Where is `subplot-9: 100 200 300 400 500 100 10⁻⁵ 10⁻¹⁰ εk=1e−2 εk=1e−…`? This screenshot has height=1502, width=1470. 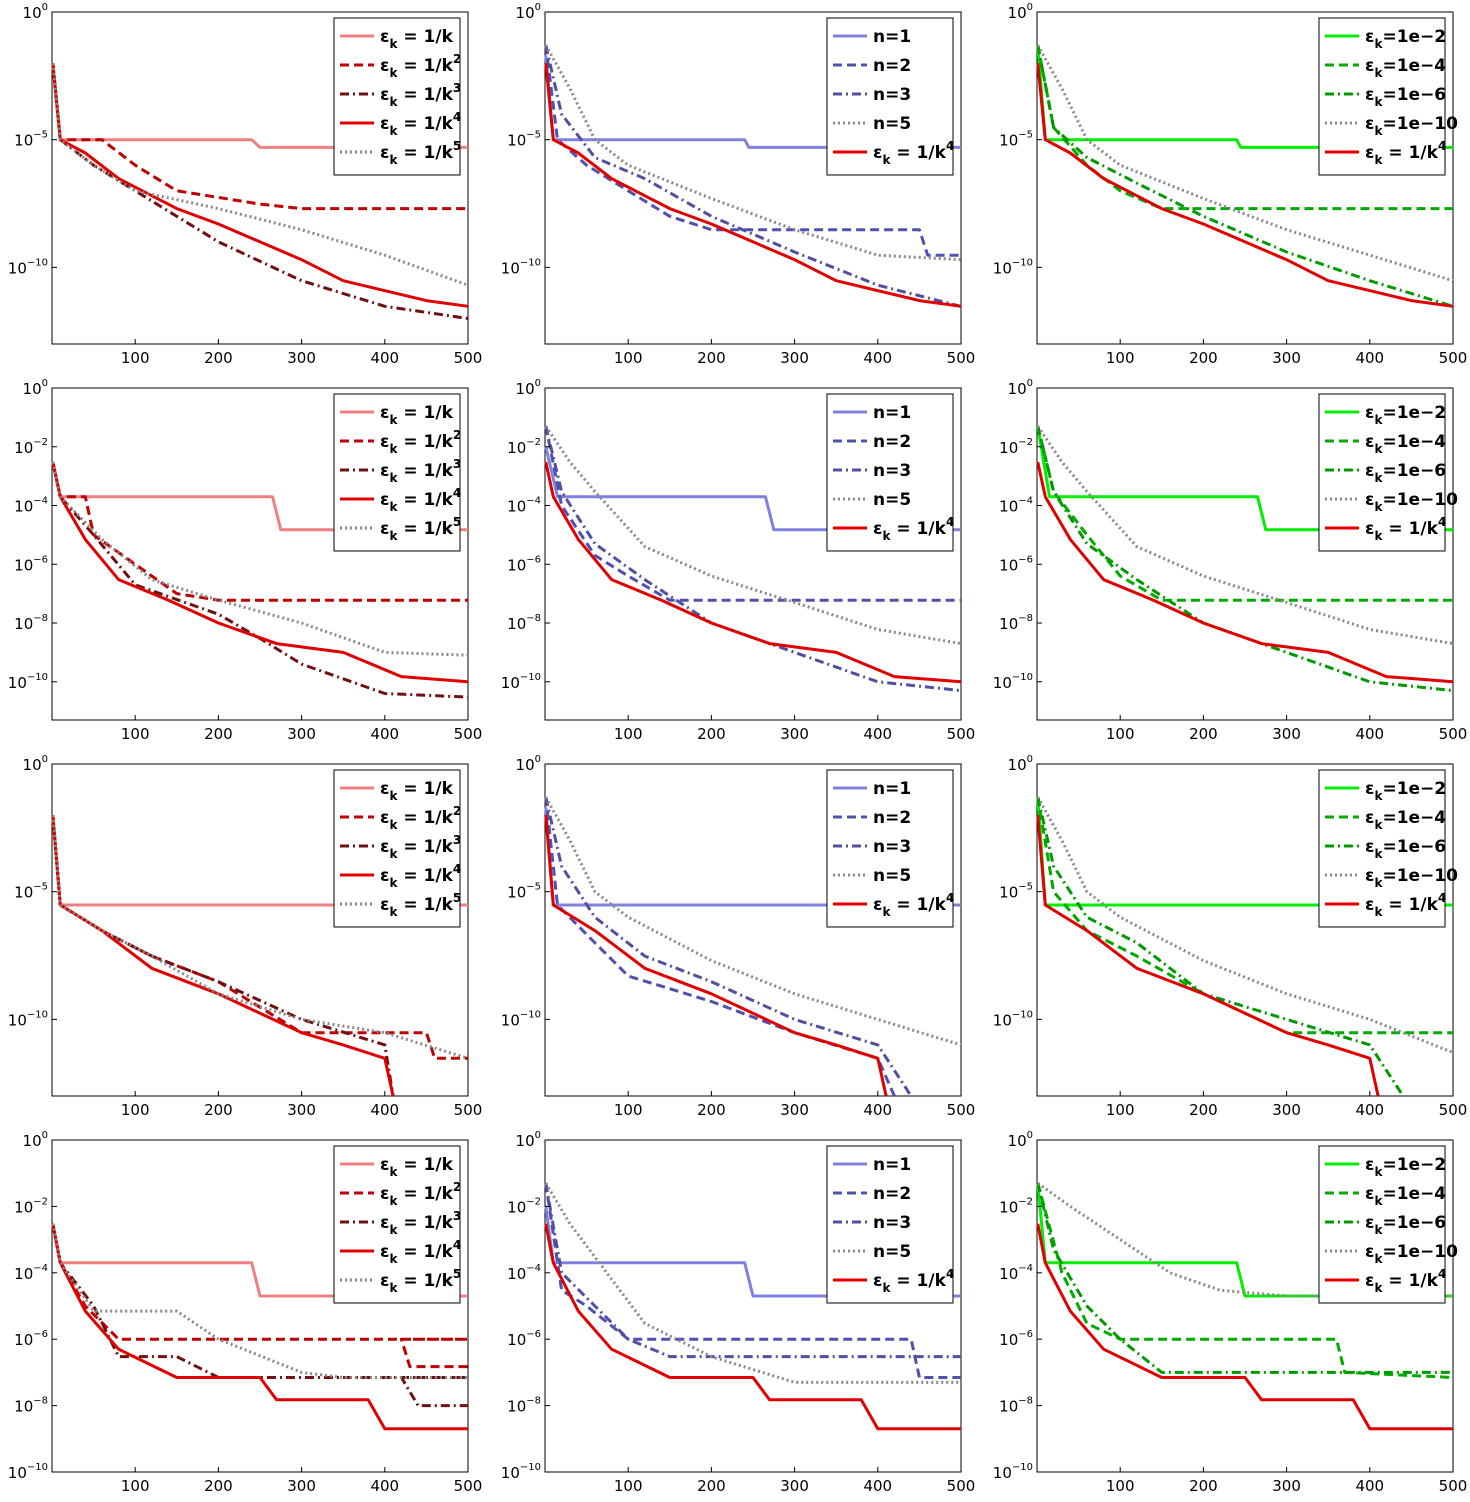
subplot-9: 100 200 300 400 500 100 10⁻⁵ 10⁻¹⁰ εk=1e−2 εk=1e−… is located at coordinates (1230, 936).